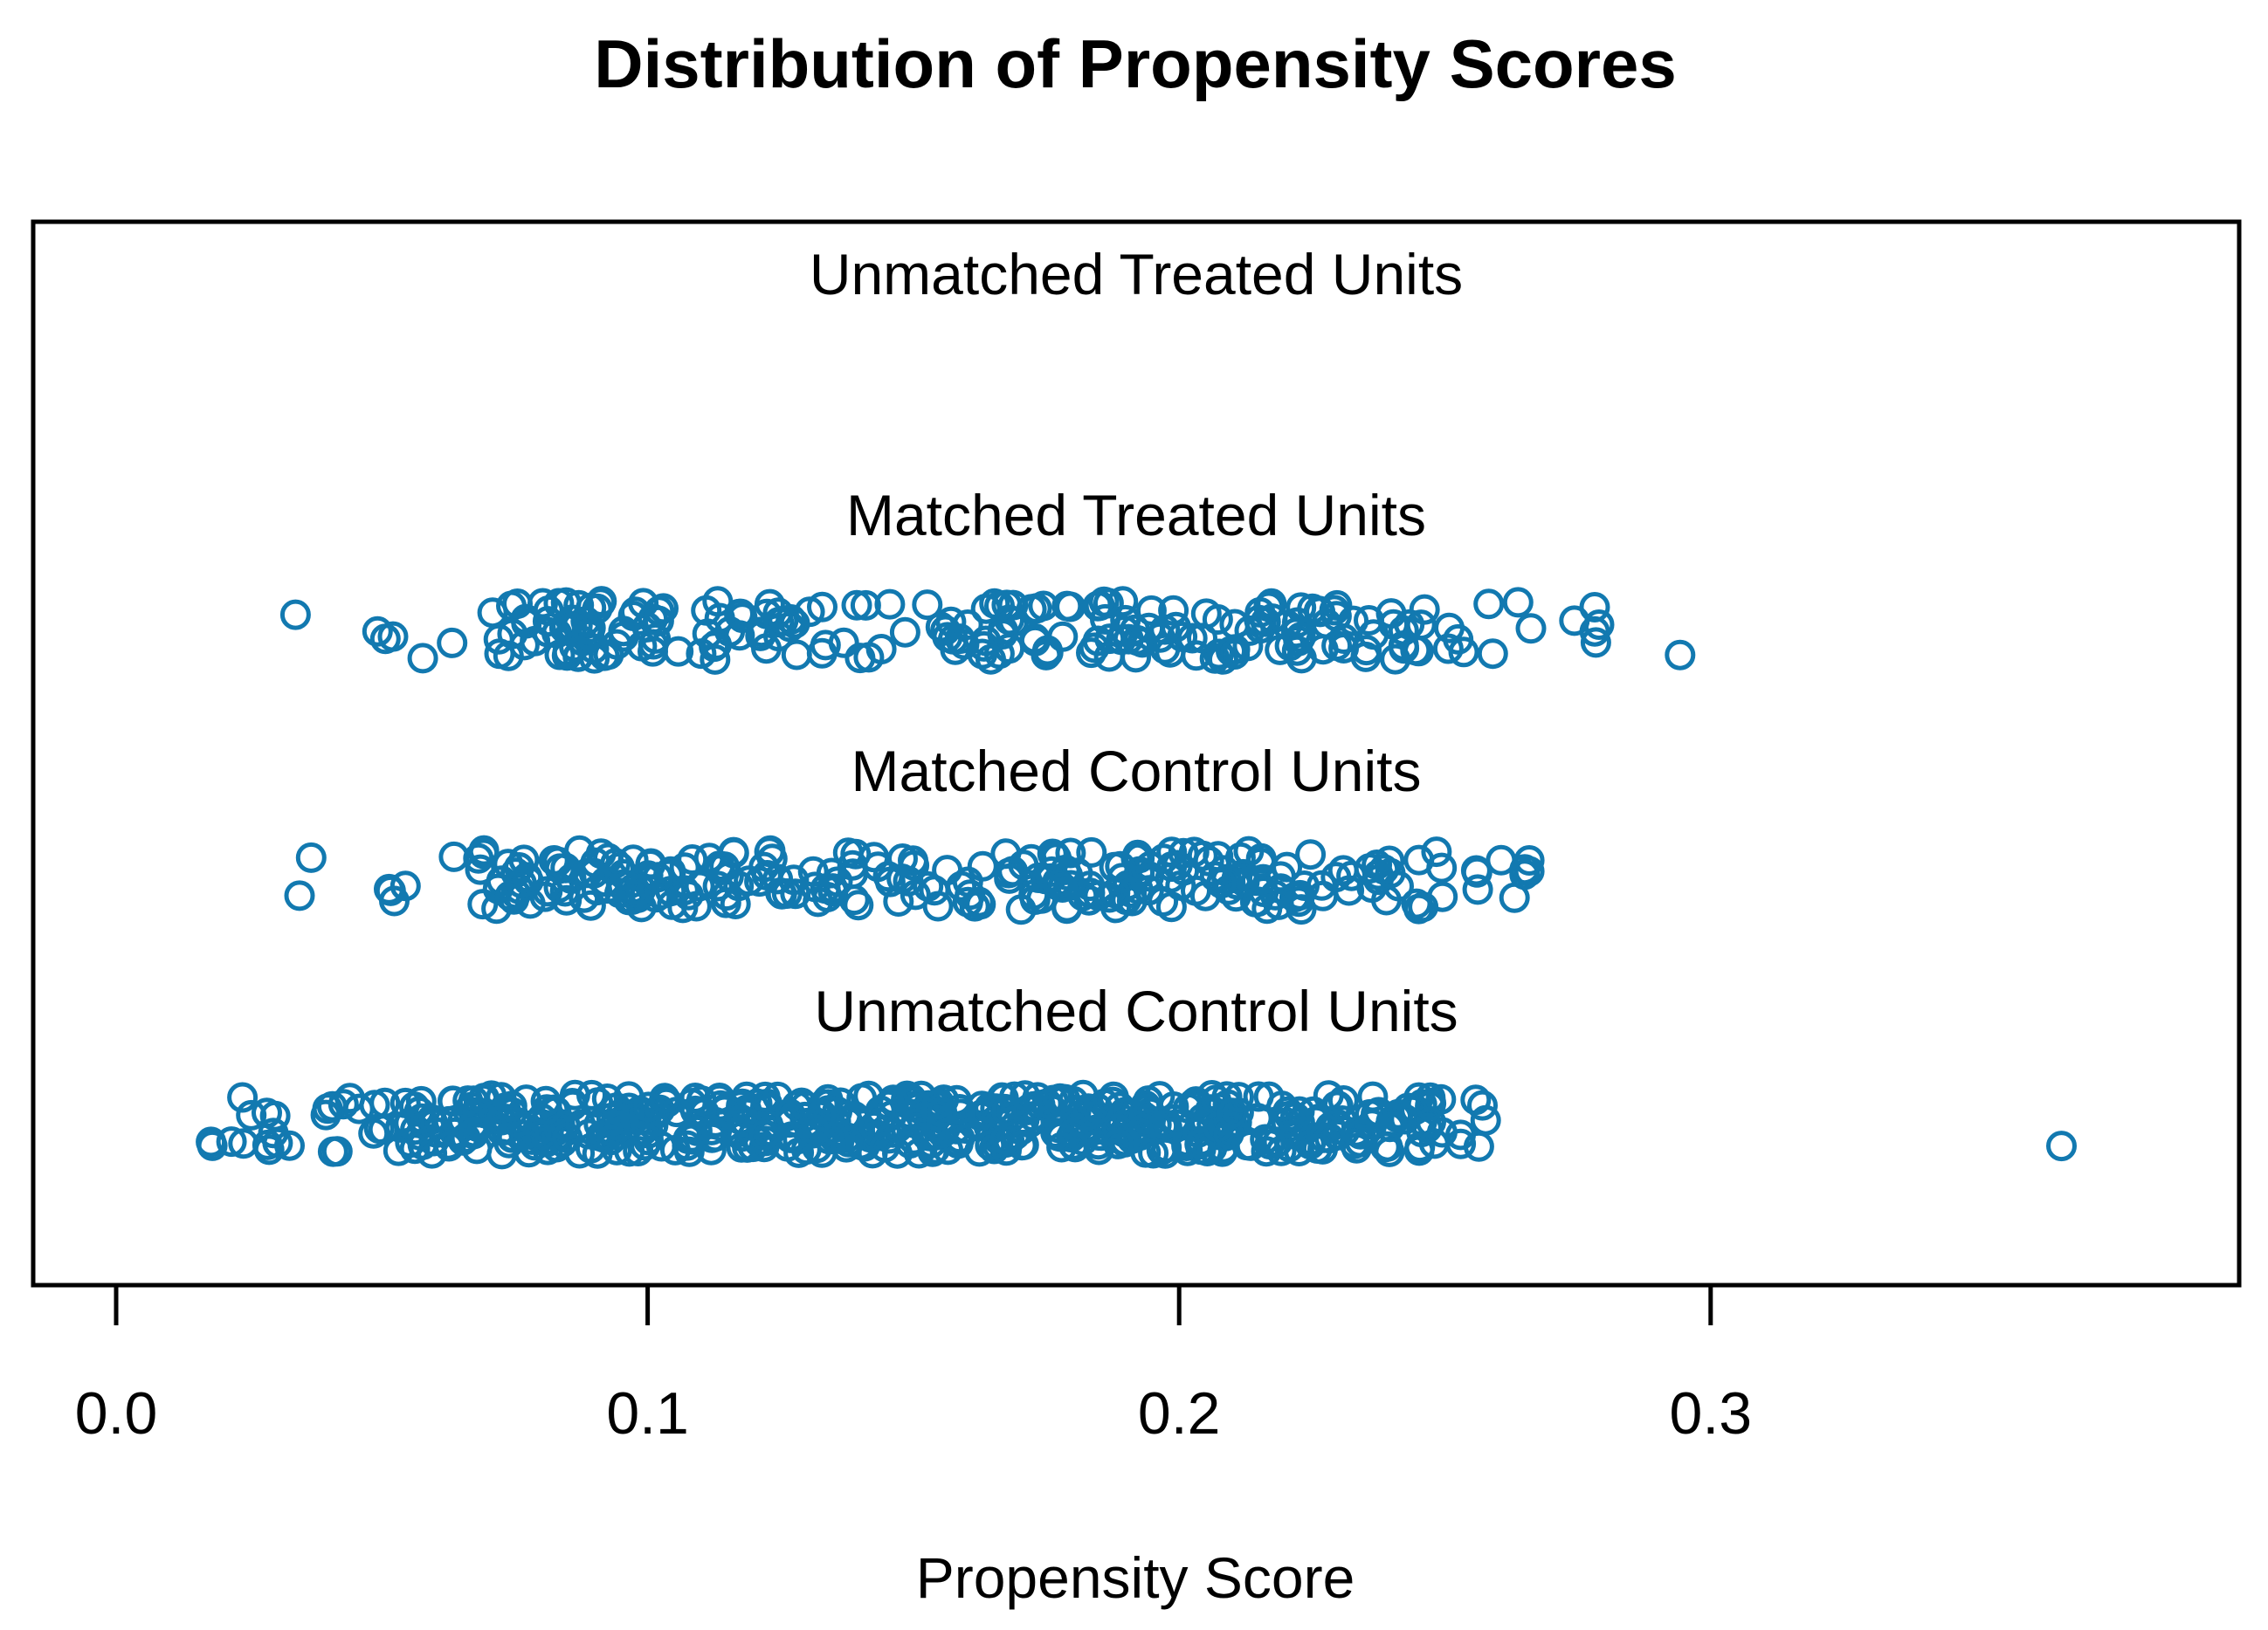 This screenshot has width=2268, height=1630. Describe the element at coordinates (1136, 1011) in the screenshot. I see `group-label-unmatched-control: Unmatched Control Units` at that location.